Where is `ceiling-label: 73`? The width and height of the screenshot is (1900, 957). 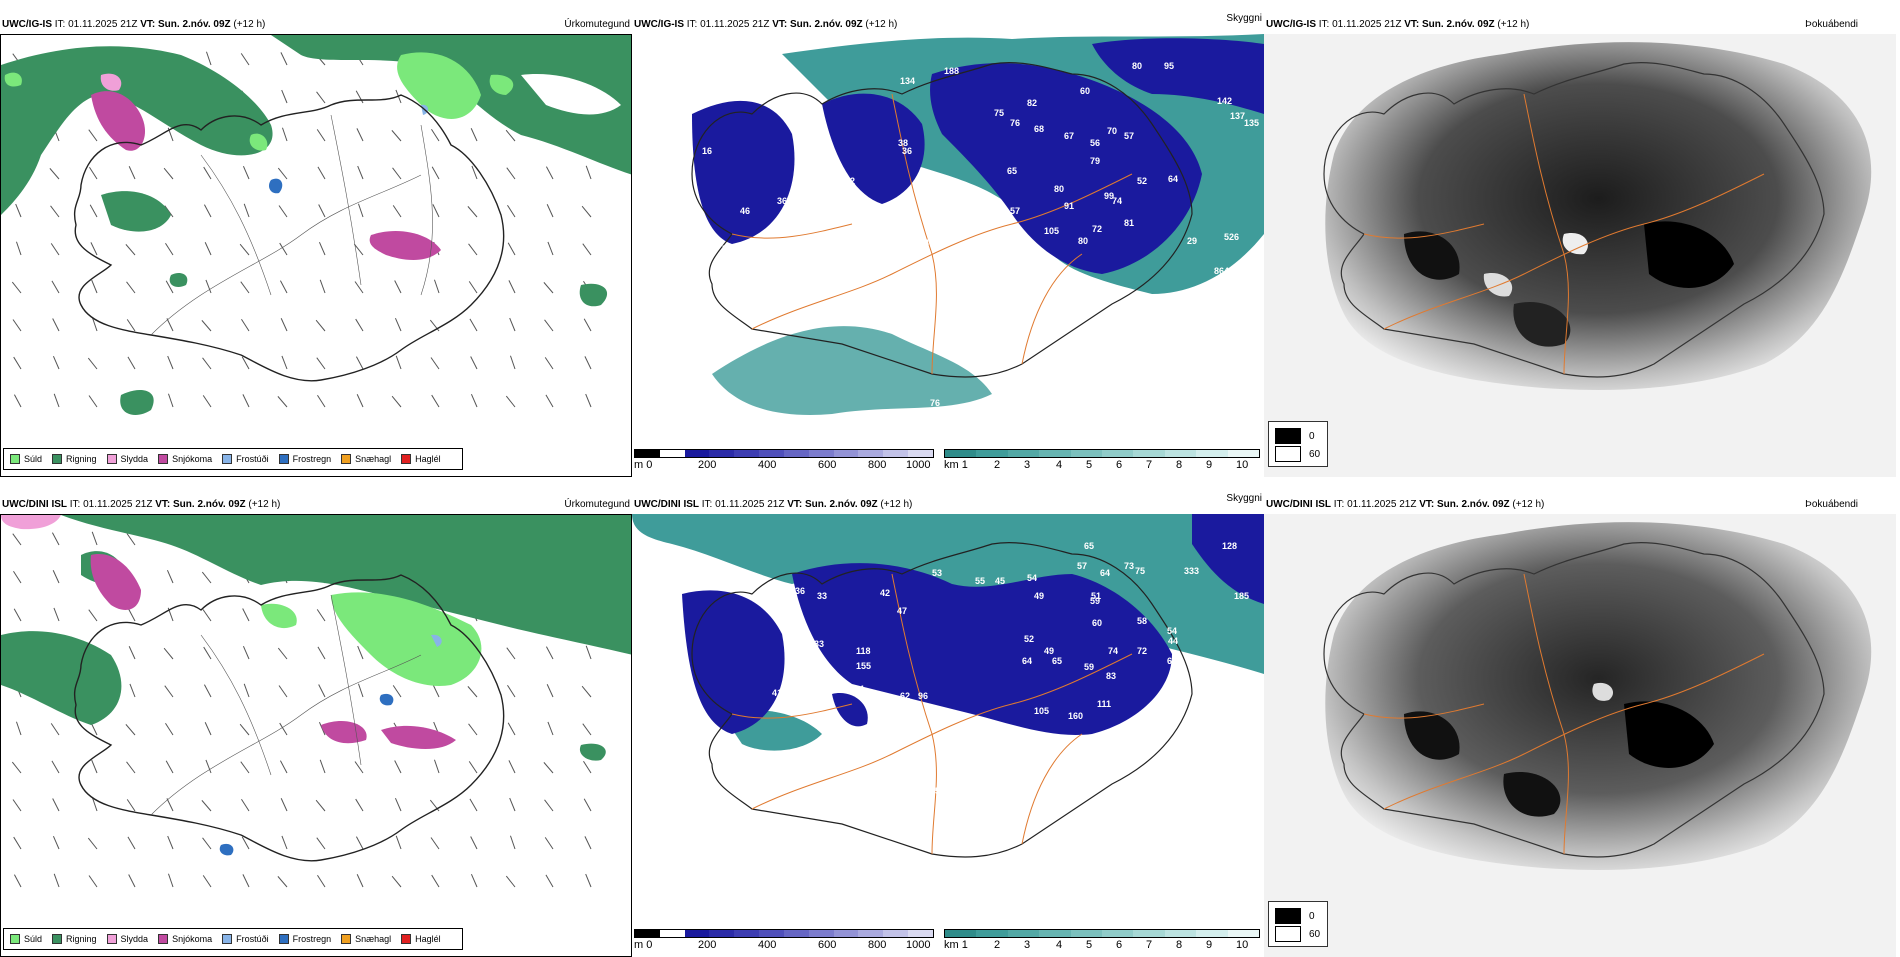 ceiling-label: 73 is located at coordinates (1129, 566).